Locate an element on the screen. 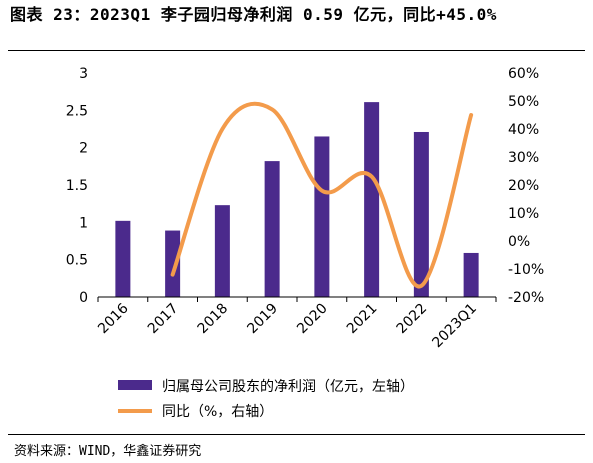 This screenshot has height=463, width=593. x-tick-labels: 2016 2017 2018 2019 2020 2021 2022 2023Q1 is located at coordinates (287, 325).